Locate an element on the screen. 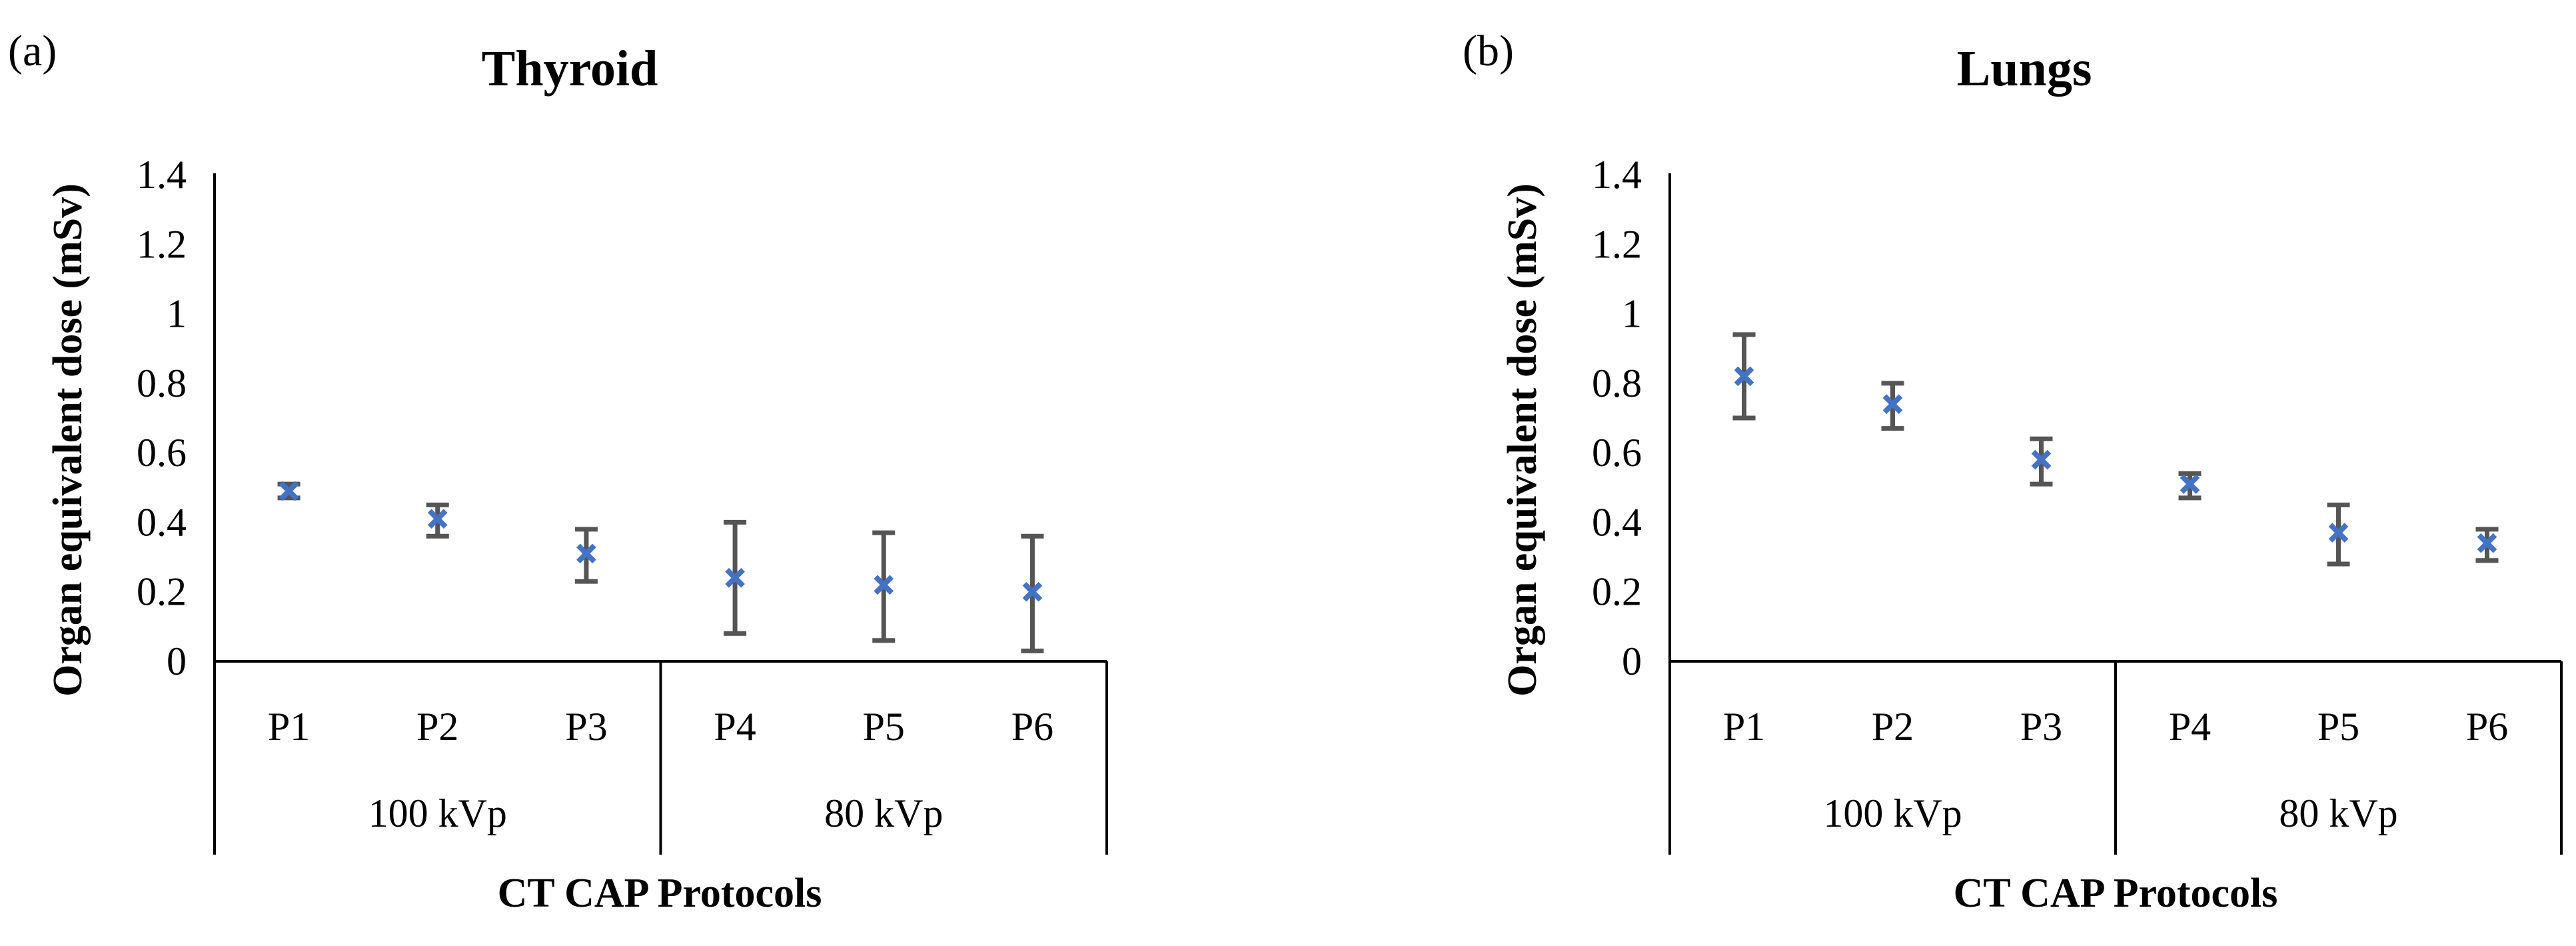 The width and height of the screenshot is (2576, 946). panel-b-category-label: P3 is located at coordinates (2041, 727).